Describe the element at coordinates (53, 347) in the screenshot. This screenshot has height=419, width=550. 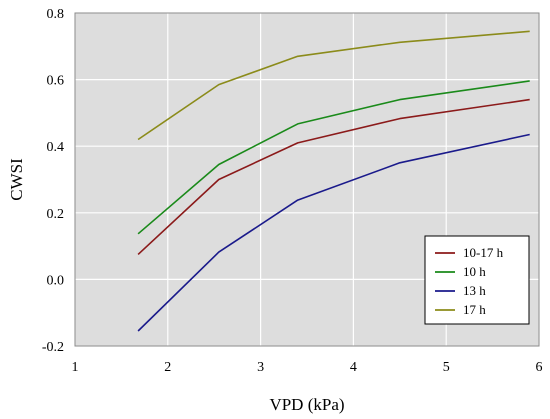
I see `y-tick-label-0: -0.2` at that location.